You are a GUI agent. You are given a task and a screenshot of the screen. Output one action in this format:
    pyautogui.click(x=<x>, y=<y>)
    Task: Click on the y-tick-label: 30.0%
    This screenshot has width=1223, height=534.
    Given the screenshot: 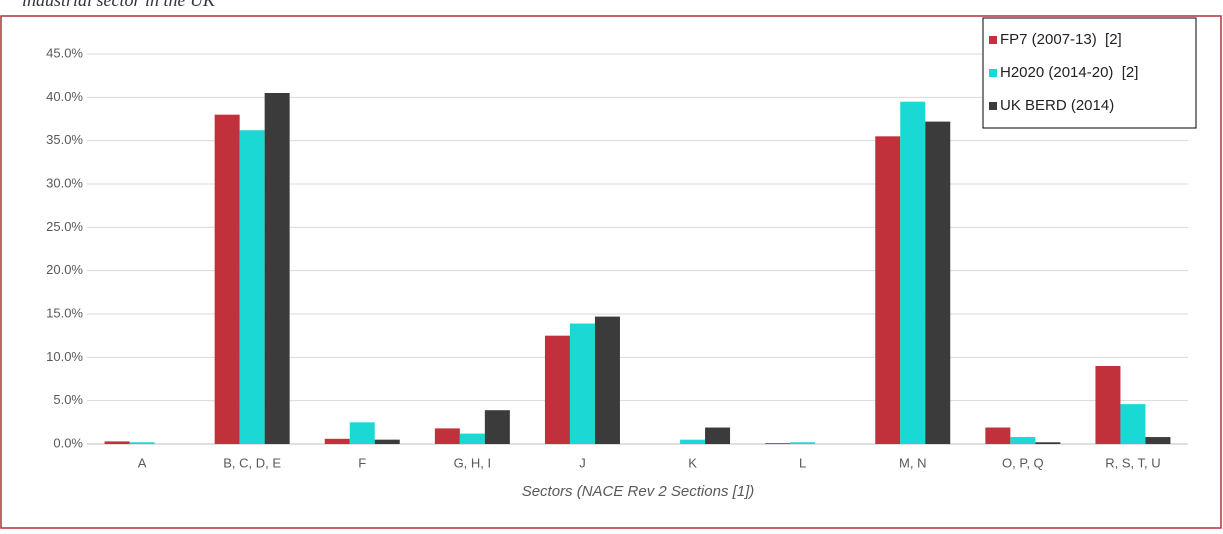 What is the action you would take?
    pyautogui.click(x=64, y=182)
    